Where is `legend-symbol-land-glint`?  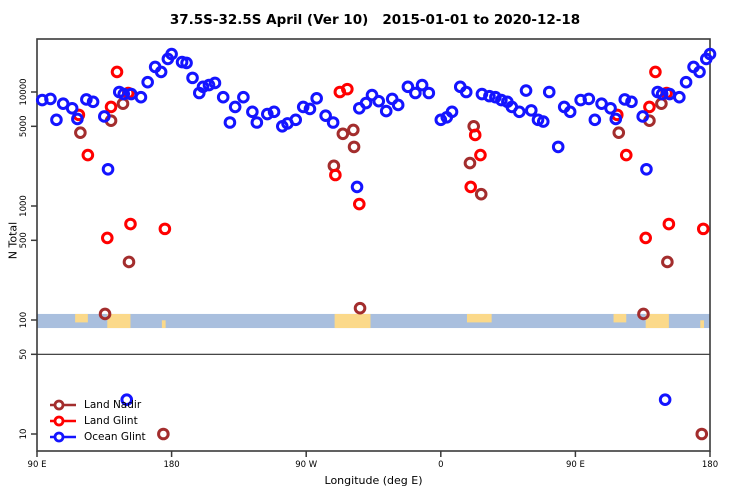
legend-symbol-land-glint is located at coordinates (63, 420).